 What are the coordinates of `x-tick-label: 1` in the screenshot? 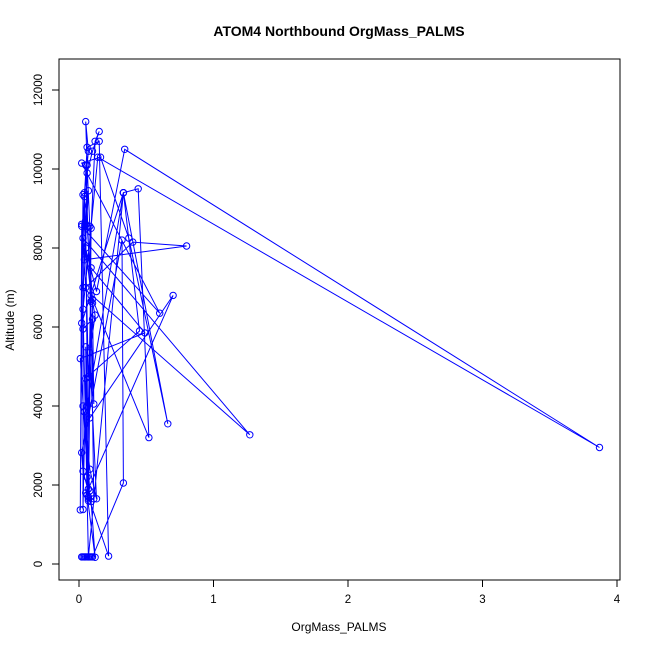 It's located at (213, 600).